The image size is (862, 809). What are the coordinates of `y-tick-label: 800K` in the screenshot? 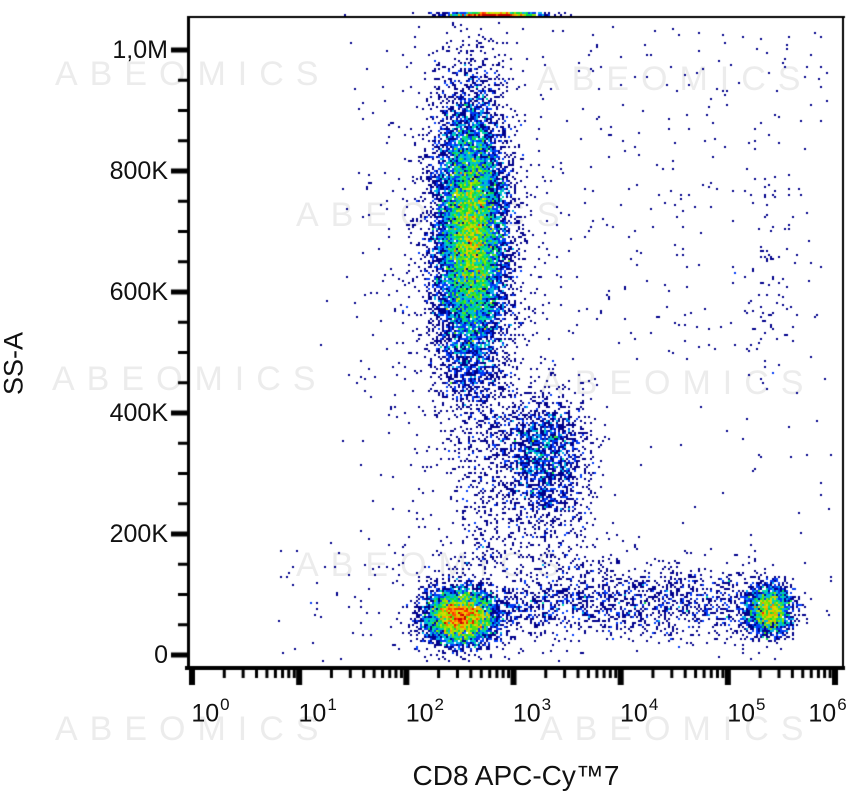 It's located at (138, 171).